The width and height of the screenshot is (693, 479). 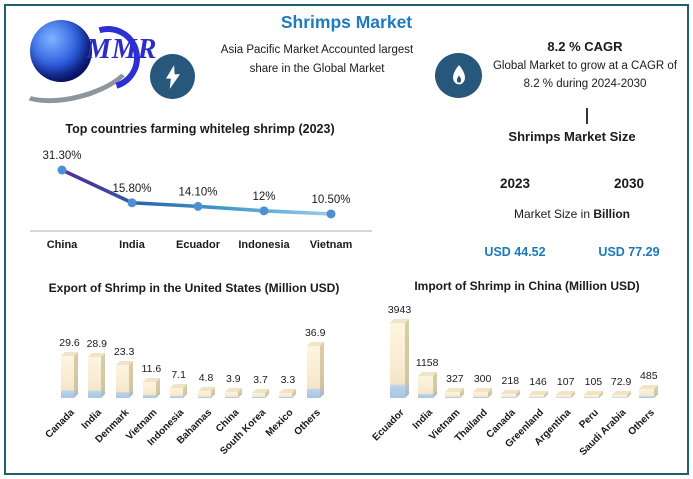 I want to click on data-point-china, so click(x=62, y=170).